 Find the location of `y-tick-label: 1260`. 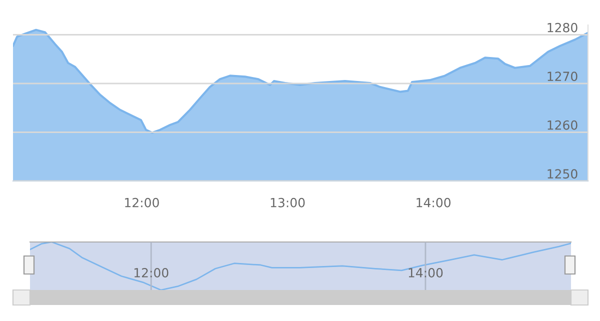

y-tick-label: 1260 is located at coordinates (563, 125).